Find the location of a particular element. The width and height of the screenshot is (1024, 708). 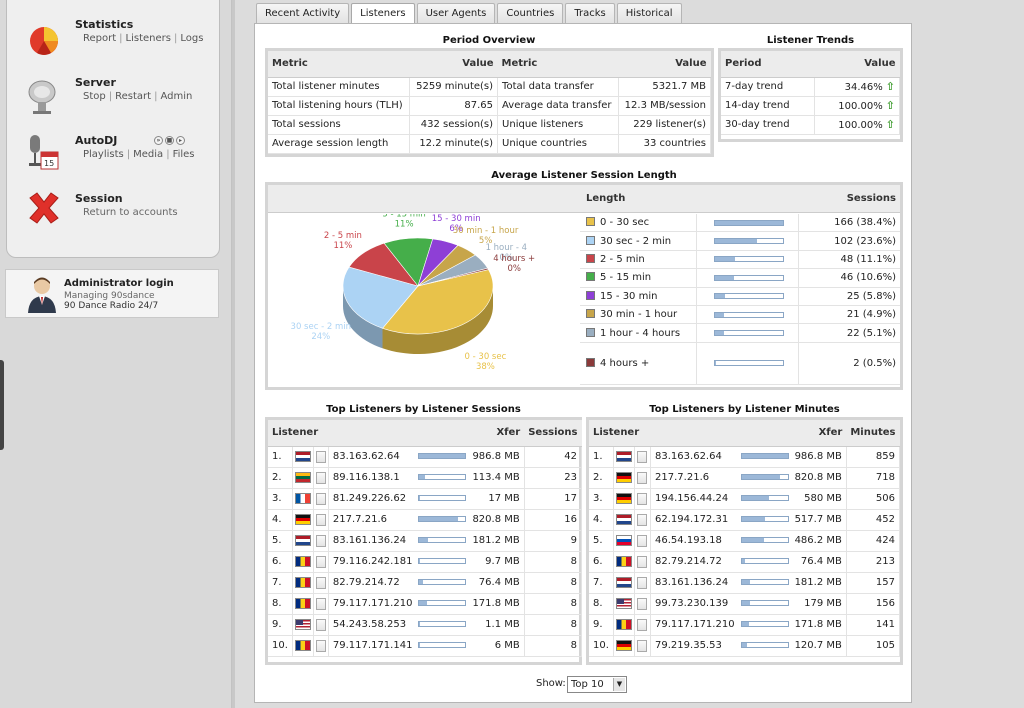

listener-row: 8. 79.117.171.210 171.8 MB 8 is located at coordinates (425, 604).